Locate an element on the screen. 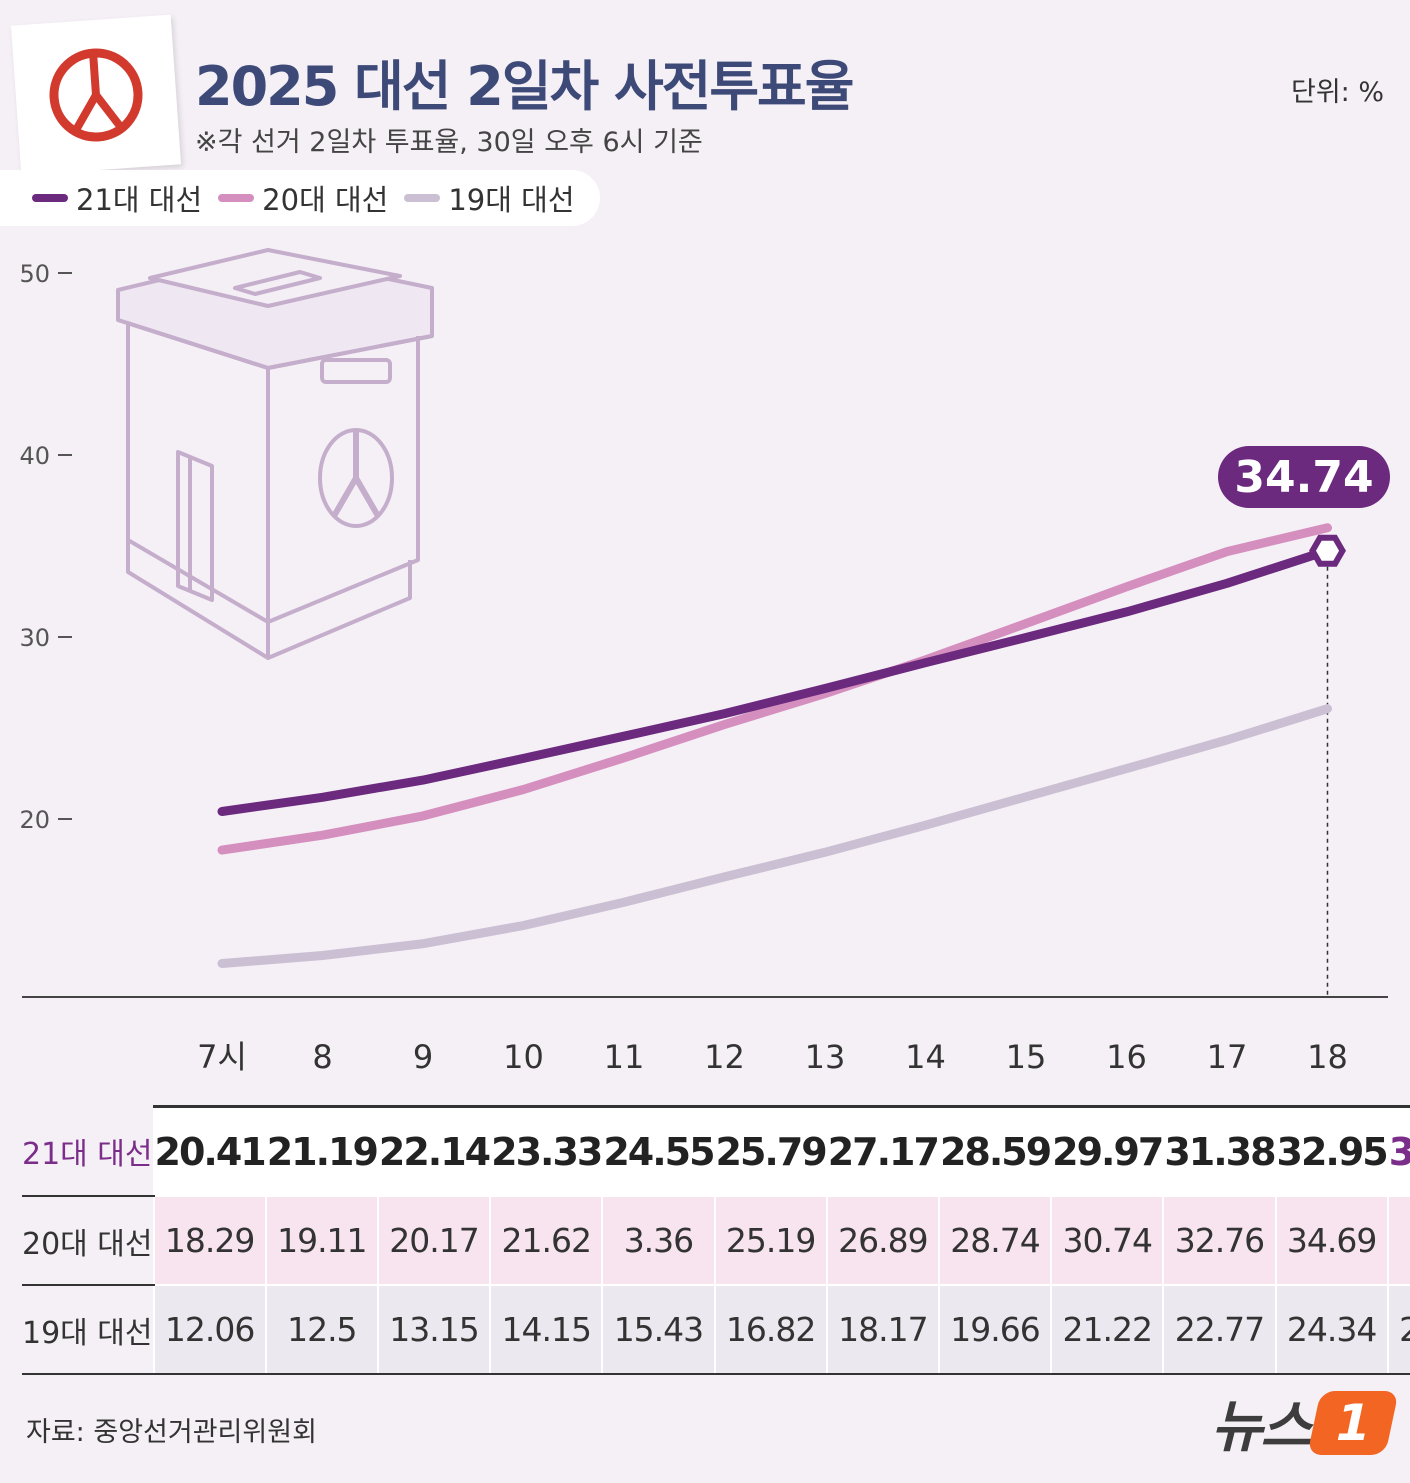  table-cell: 32.76 is located at coordinates (1219, 1240).